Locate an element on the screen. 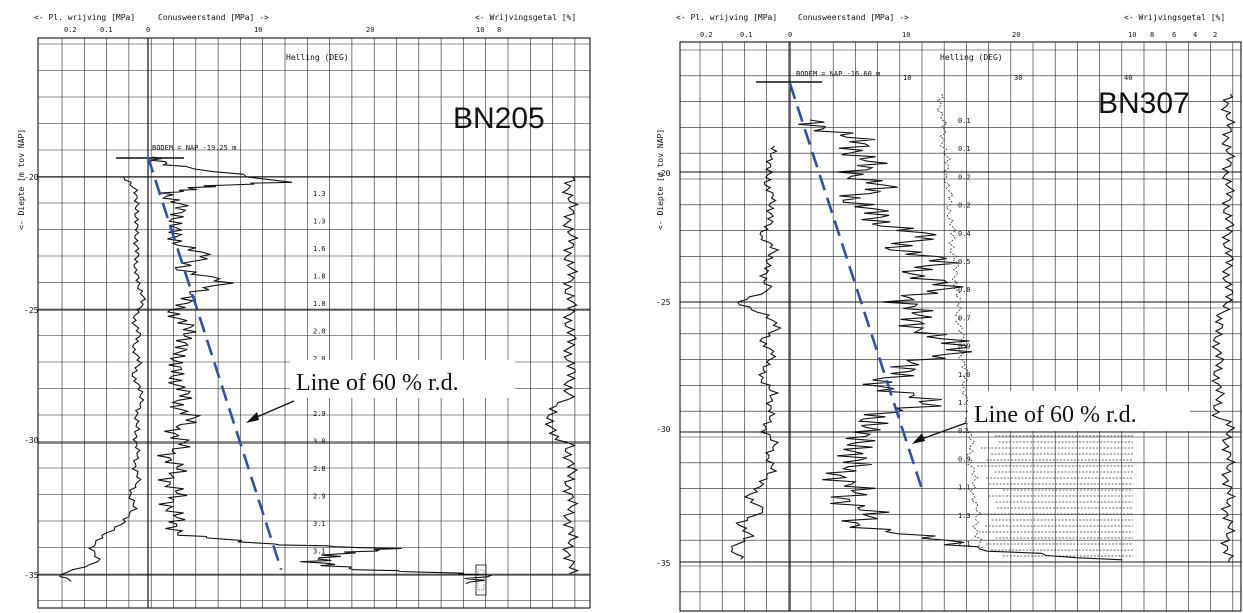 This screenshot has height=613, width=1243. helling-tick: 30 is located at coordinates (1018, 78).